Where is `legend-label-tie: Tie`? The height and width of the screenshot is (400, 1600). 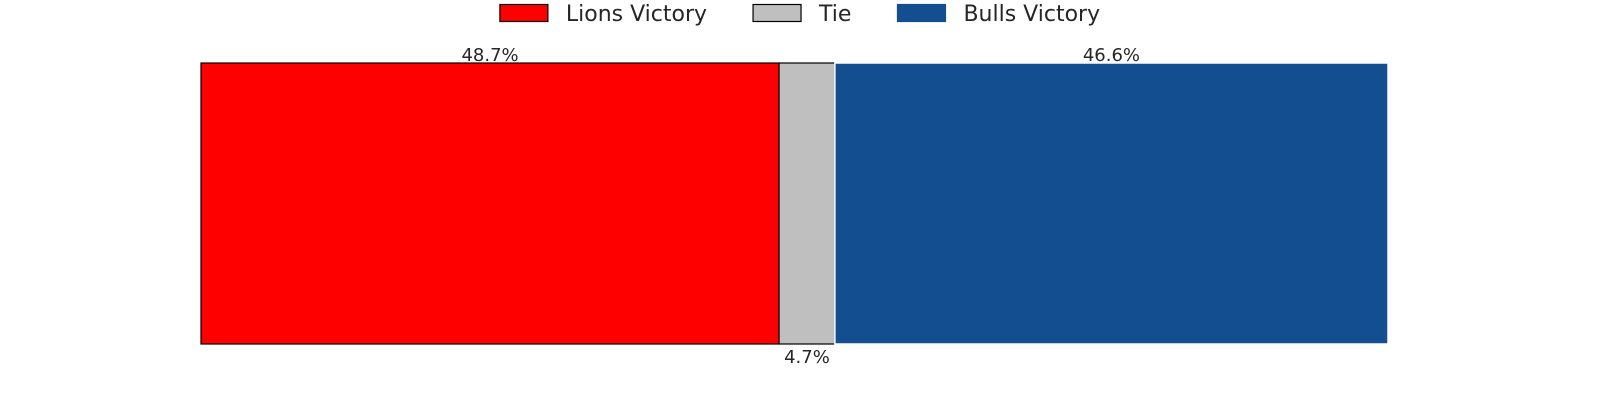
legend-label-tie: Tie is located at coordinates (834, 14).